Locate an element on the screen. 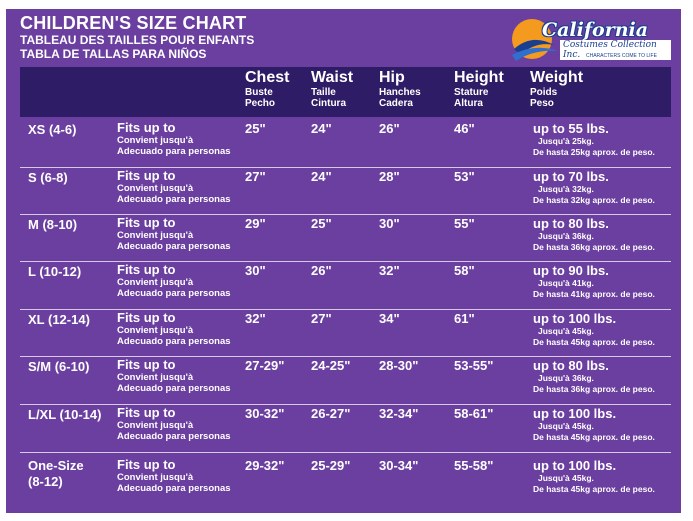 The width and height of the screenshot is (693, 521). waist-value: 27" is located at coordinates (321, 318).